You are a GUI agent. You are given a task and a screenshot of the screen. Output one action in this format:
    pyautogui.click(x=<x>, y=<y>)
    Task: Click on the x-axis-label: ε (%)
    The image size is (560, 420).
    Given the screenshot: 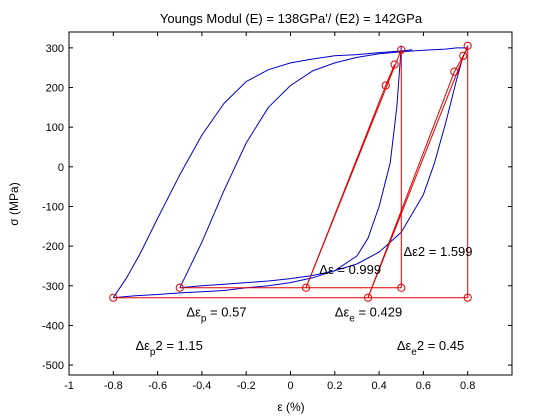 What is the action you would take?
    pyautogui.click(x=290, y=407)
    